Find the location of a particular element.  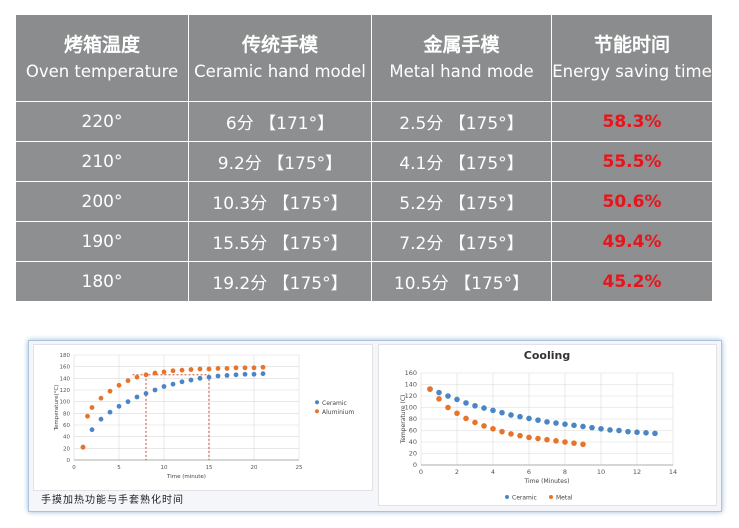

x-tick-label: 2 is located at coordinates (457, 472).